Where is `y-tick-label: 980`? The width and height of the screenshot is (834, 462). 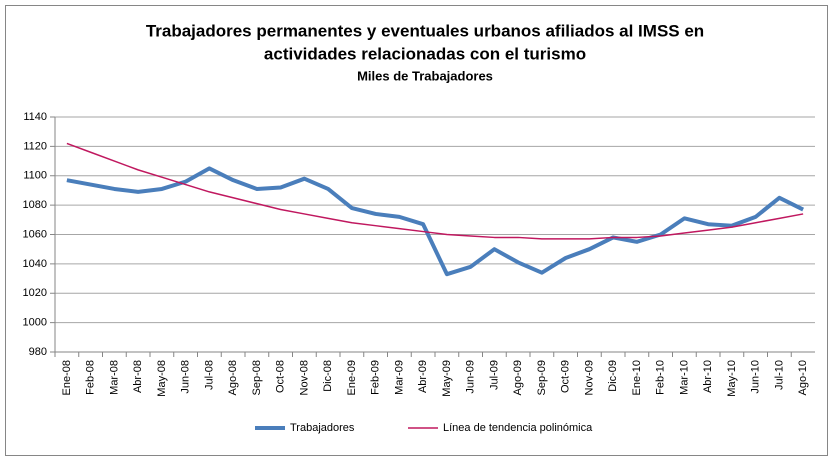
y-tick-label: 980 is located at coordinates (38, 352).